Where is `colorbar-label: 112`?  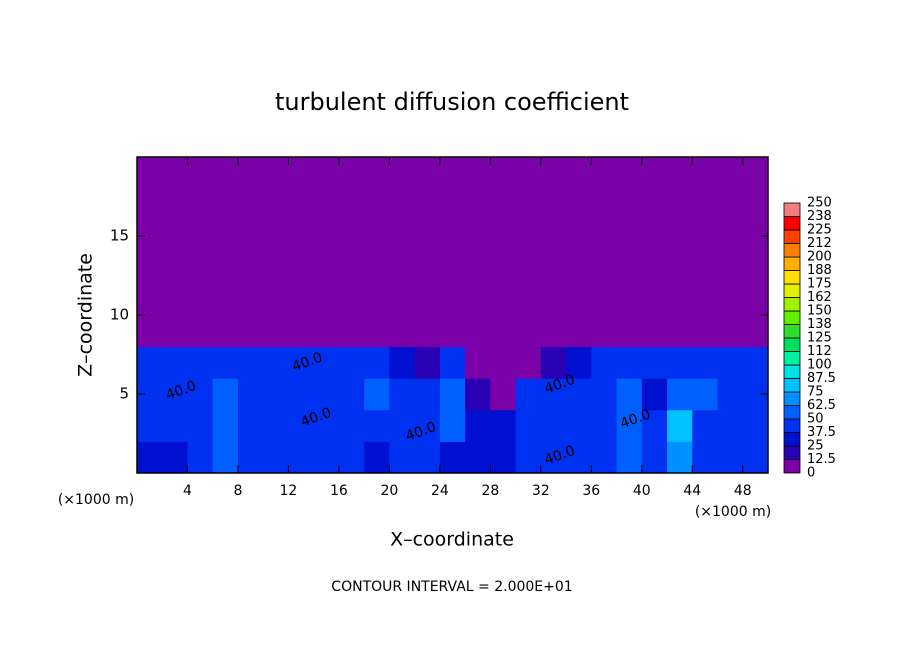 colorbar-label: 112 is located at coordinates (819, 351).